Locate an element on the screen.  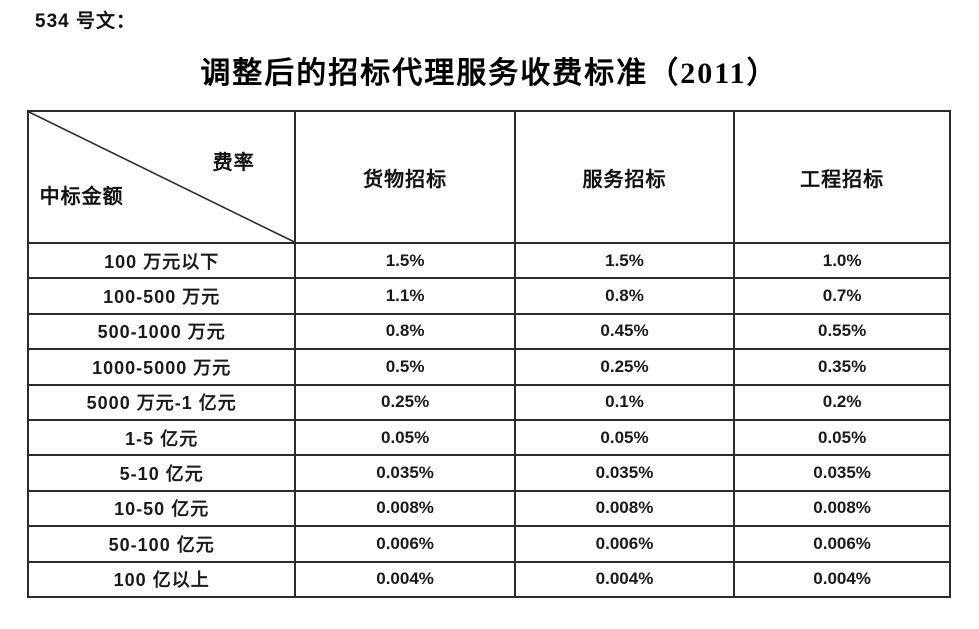
row-category: 5-10 亿元 is located at coordinates (161, 473).